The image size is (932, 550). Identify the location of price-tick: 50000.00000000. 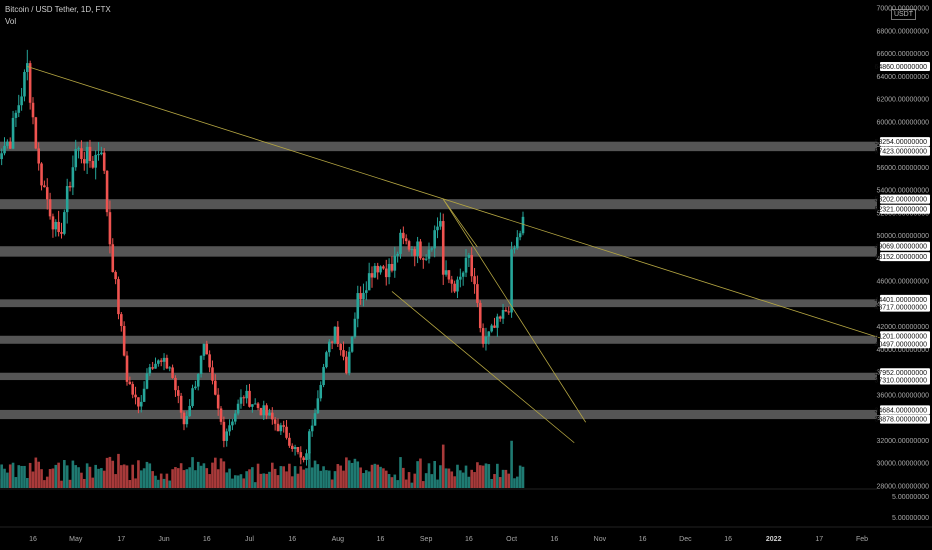
(902, 236).